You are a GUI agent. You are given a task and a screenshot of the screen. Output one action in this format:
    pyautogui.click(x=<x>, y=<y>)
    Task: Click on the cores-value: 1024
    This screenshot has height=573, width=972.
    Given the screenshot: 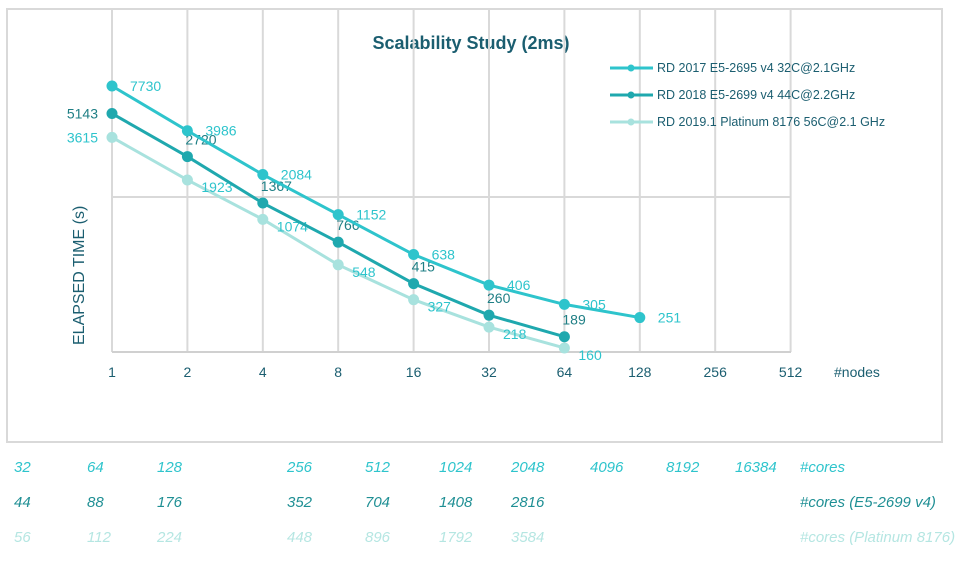 What is the action you would take?
    pyautogui.click(x=456, y=467)
    